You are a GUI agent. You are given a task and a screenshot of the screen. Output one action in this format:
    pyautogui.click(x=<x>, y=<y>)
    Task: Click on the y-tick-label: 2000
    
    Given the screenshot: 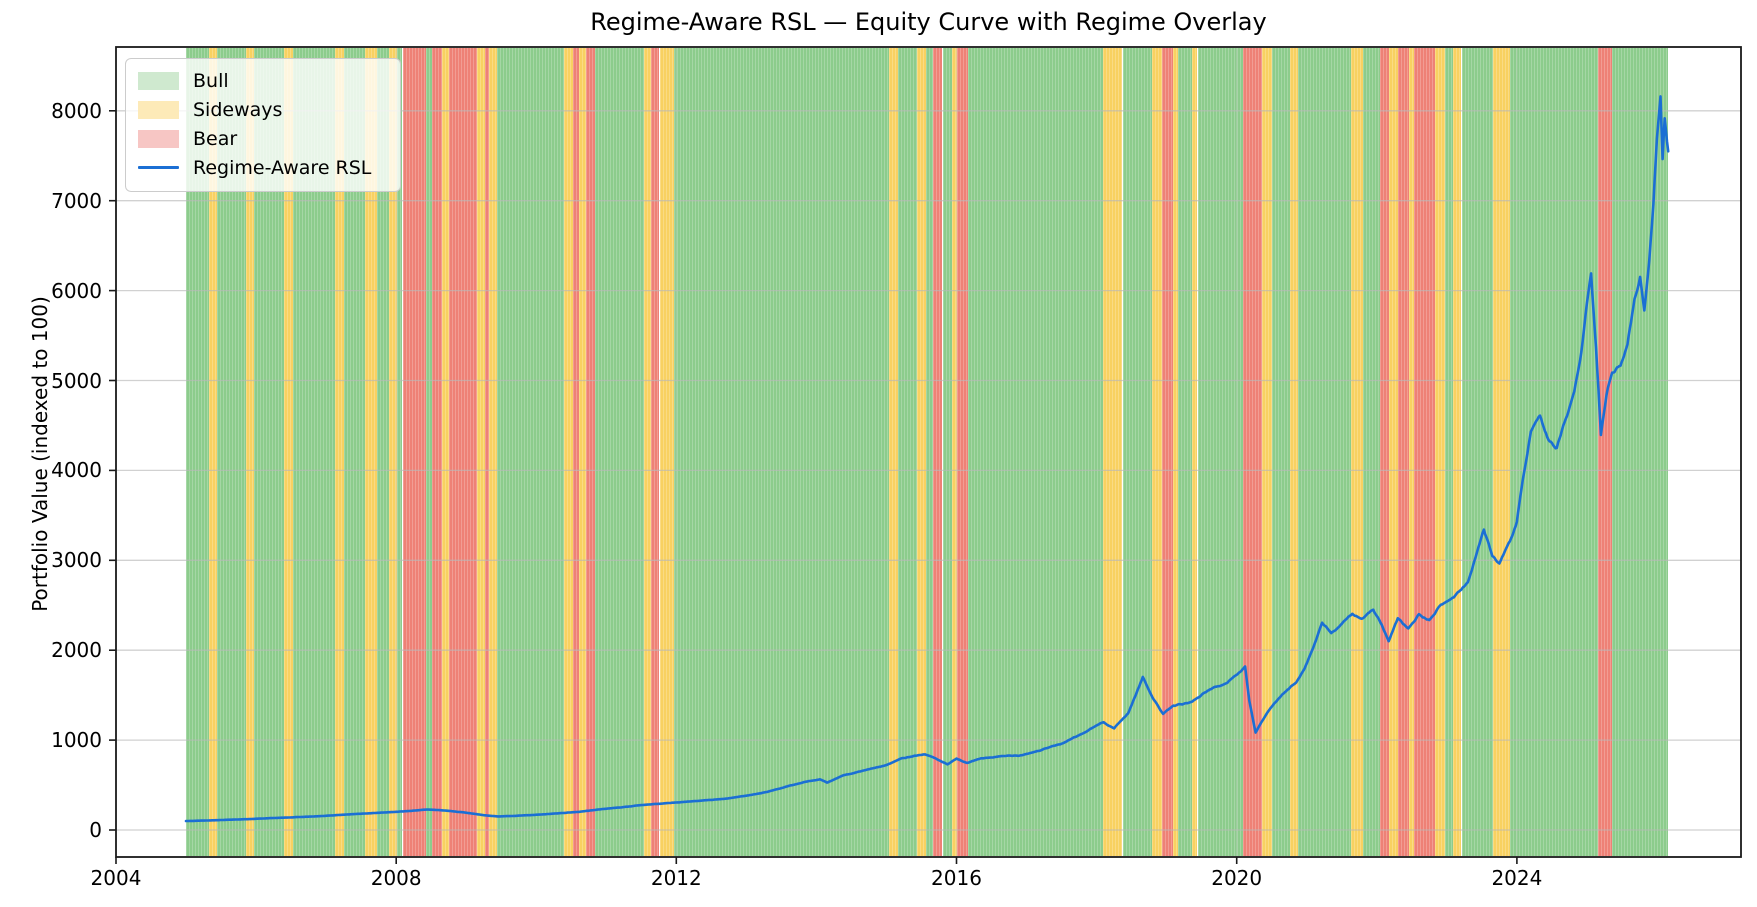 What is the action you would take?
    pyautogui.click(x=76, y=650)
    